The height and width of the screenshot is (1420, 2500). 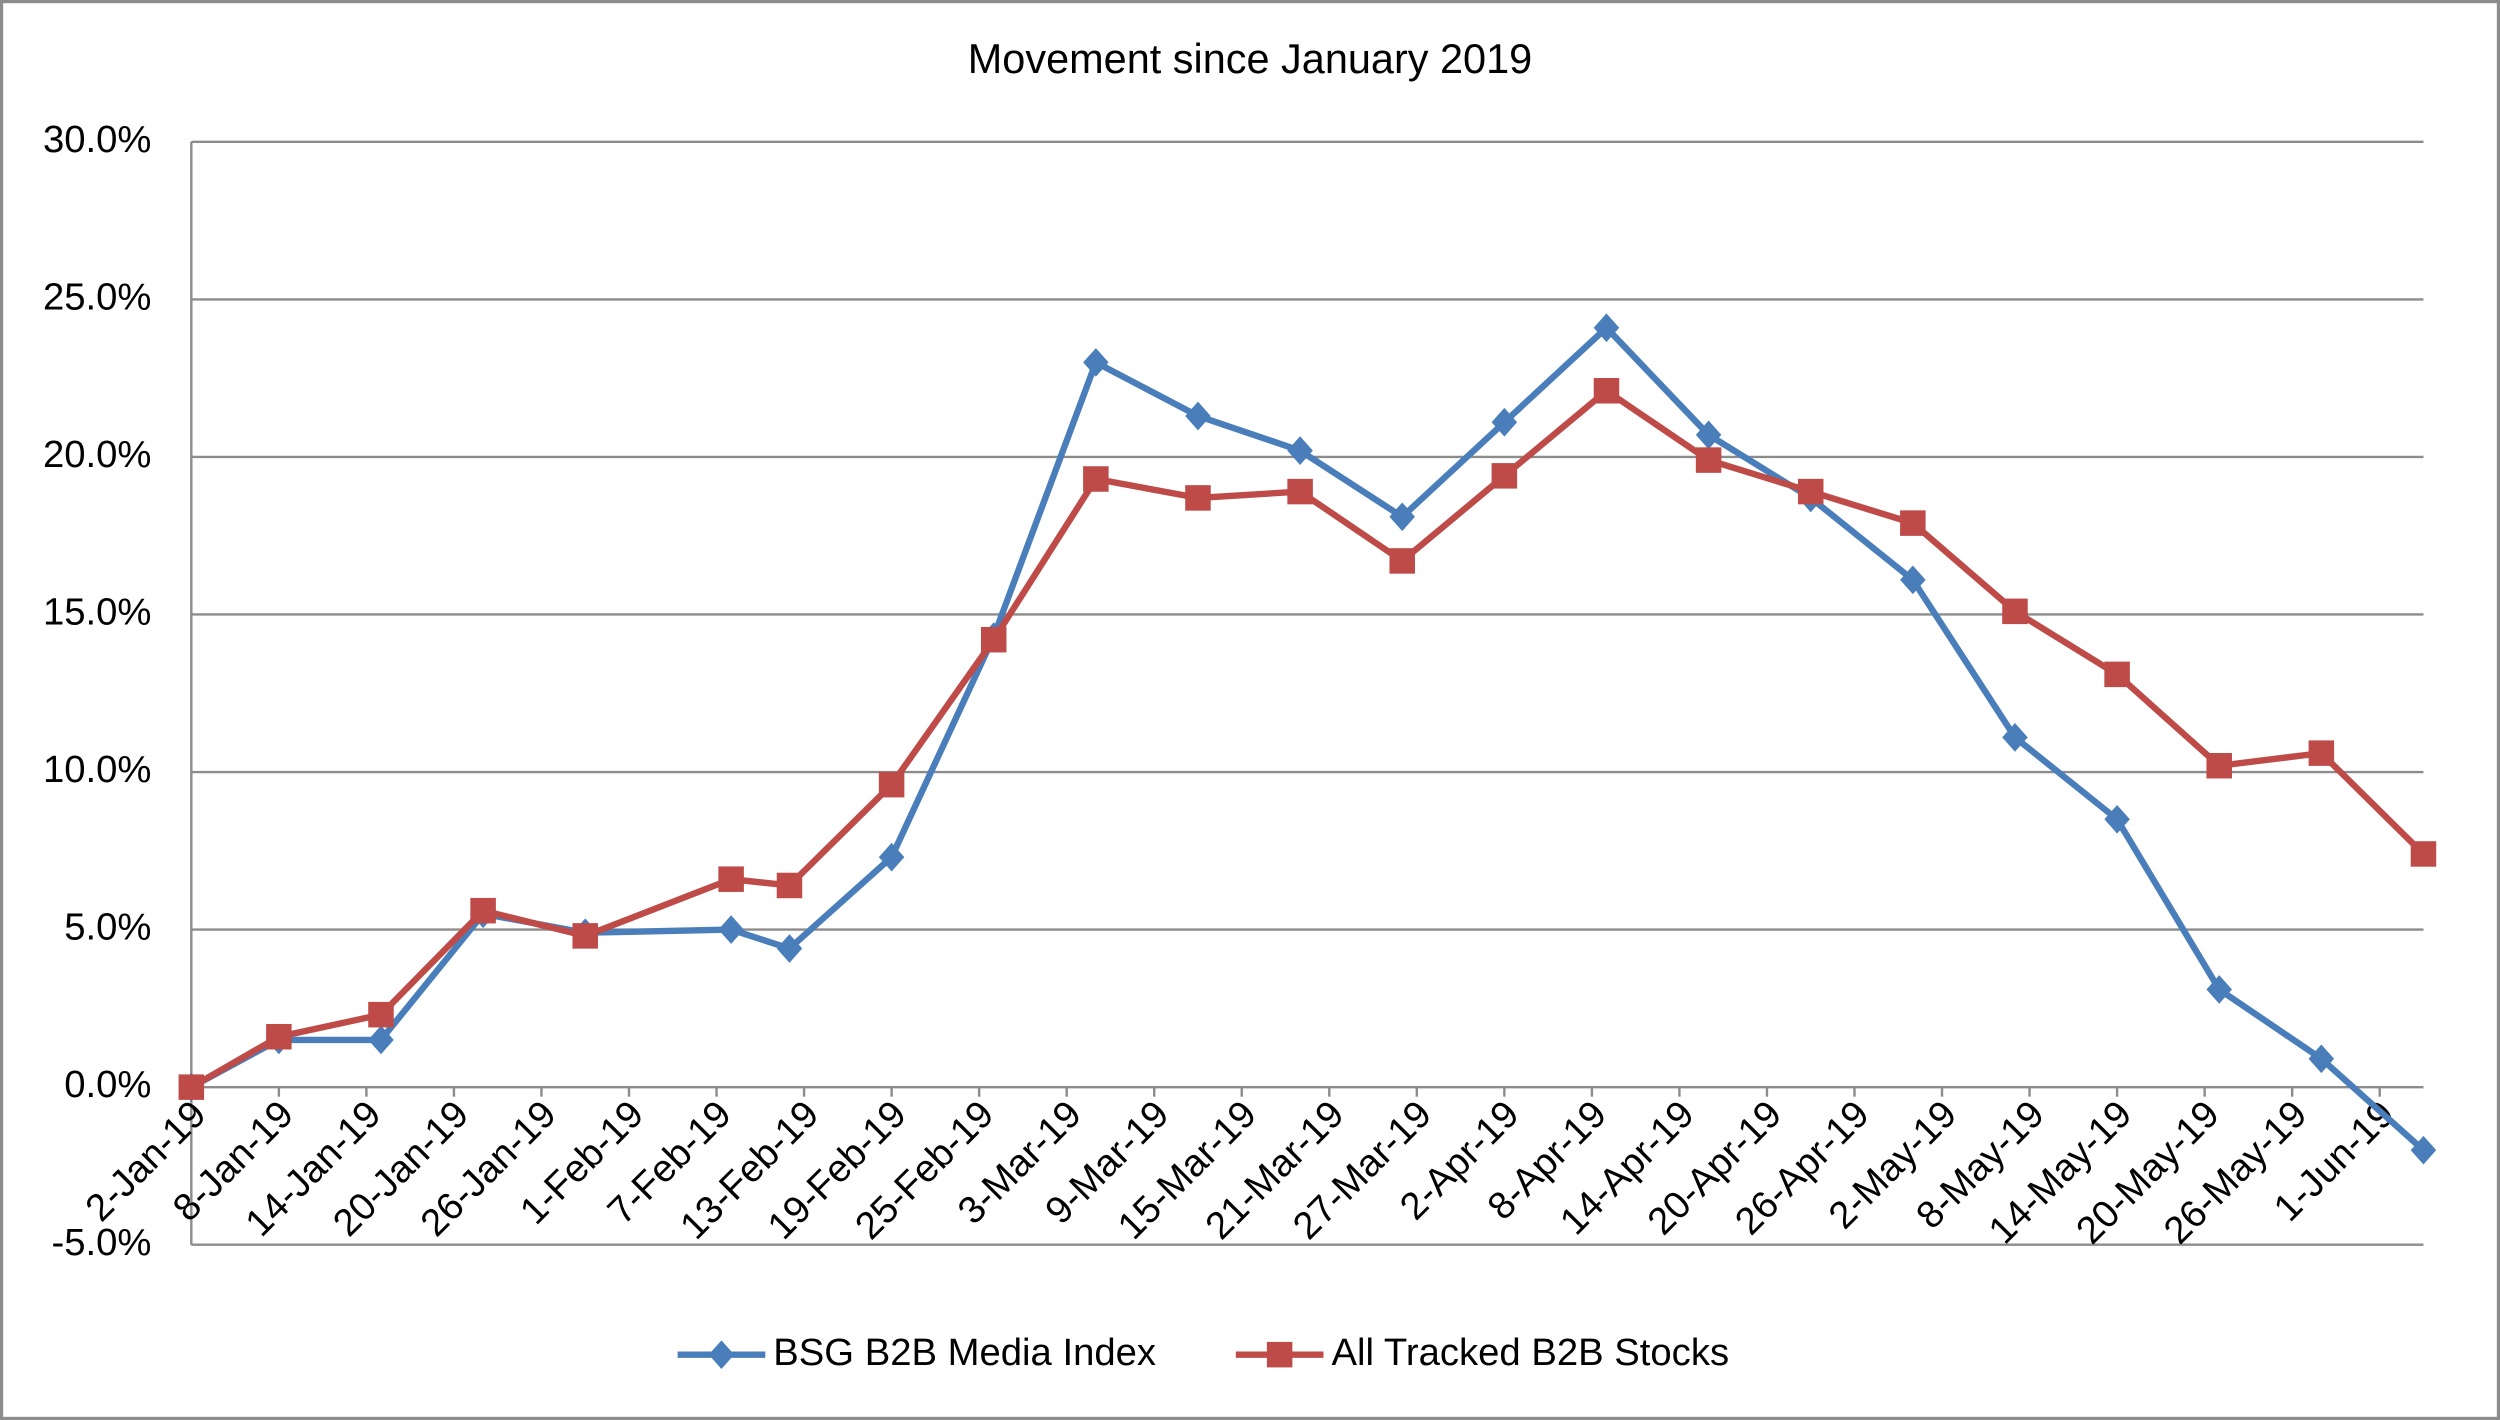 I want to click on y-tick-label: 15.0%, so click(x=97, y=612).